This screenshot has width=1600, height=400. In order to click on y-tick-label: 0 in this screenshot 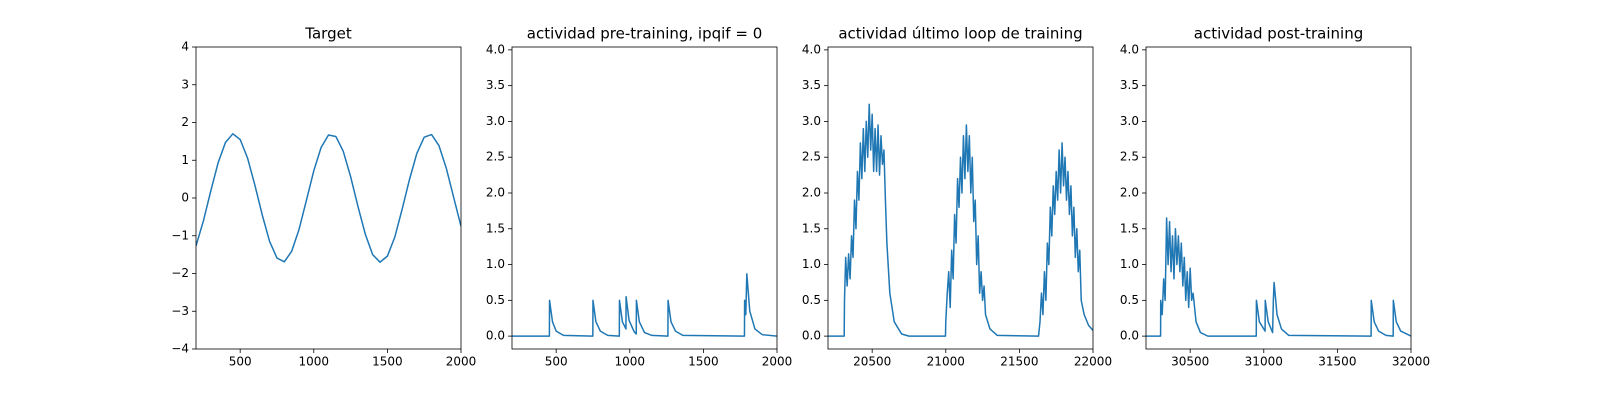, I will do `click(185, 198)`.